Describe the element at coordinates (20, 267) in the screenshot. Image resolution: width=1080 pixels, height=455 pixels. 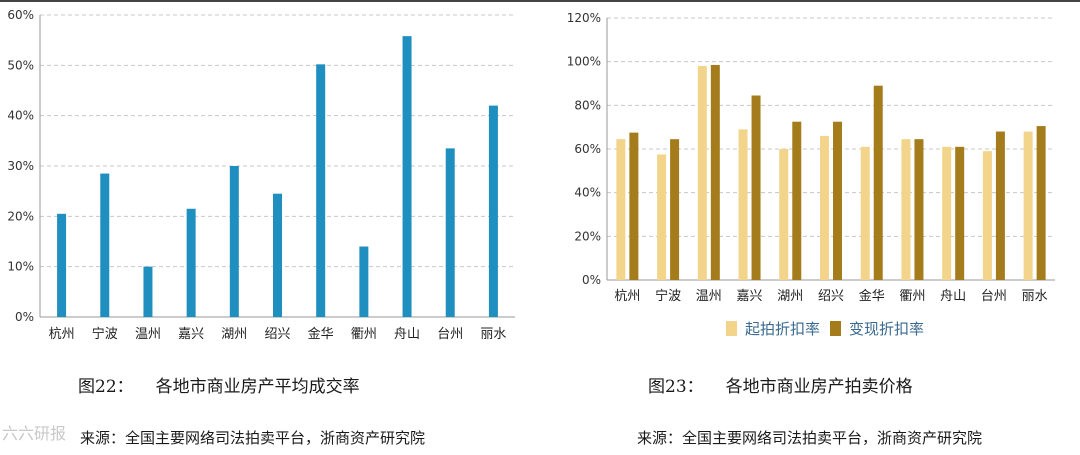
I see `y-tick-label: 10%` at that location.